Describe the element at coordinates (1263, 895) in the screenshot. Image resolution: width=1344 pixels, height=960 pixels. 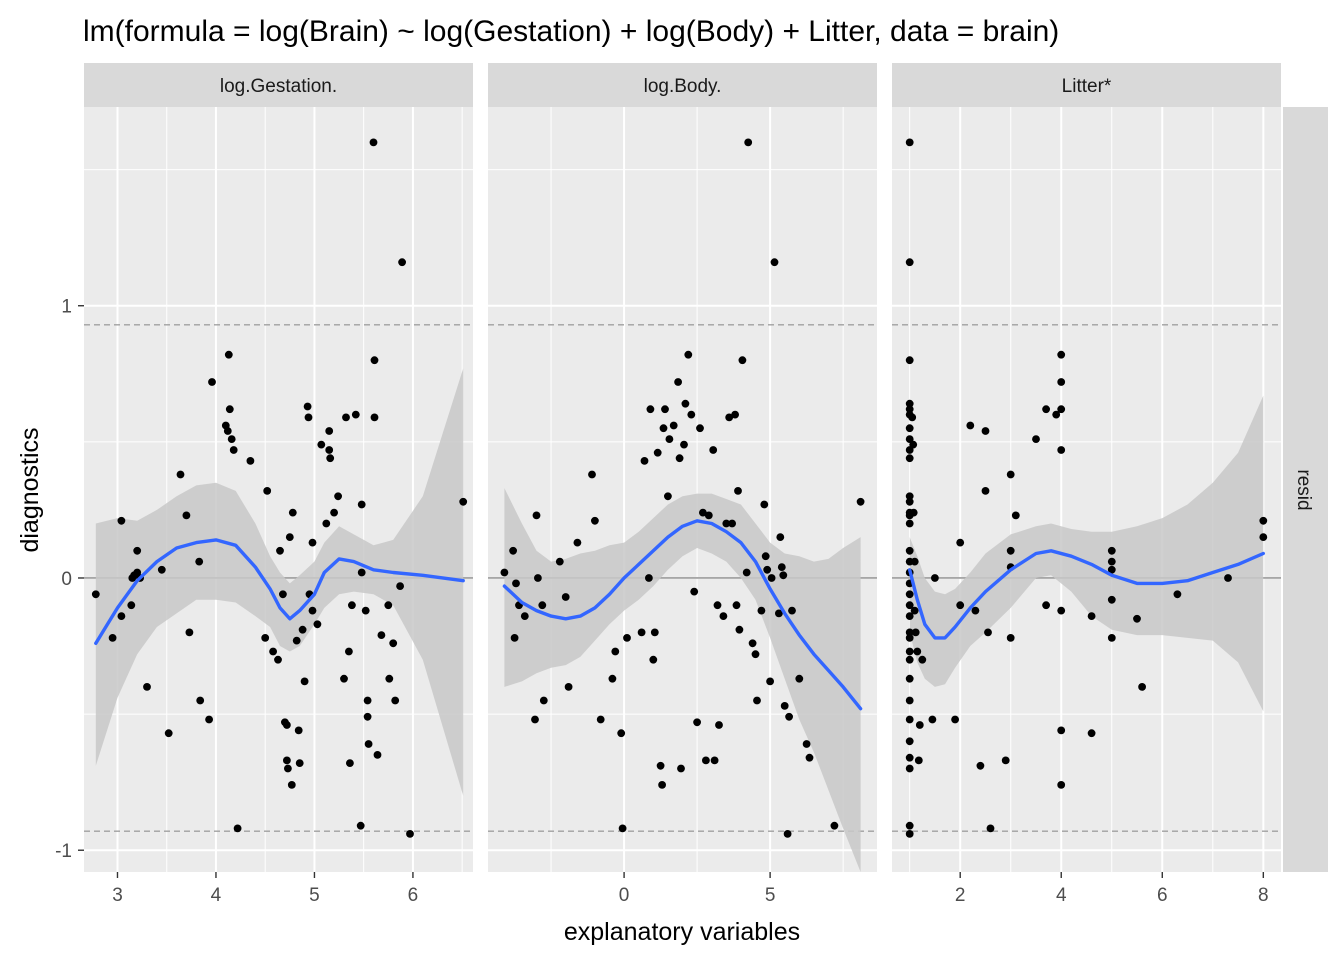
I see `x-tick-label: 8` at that location.